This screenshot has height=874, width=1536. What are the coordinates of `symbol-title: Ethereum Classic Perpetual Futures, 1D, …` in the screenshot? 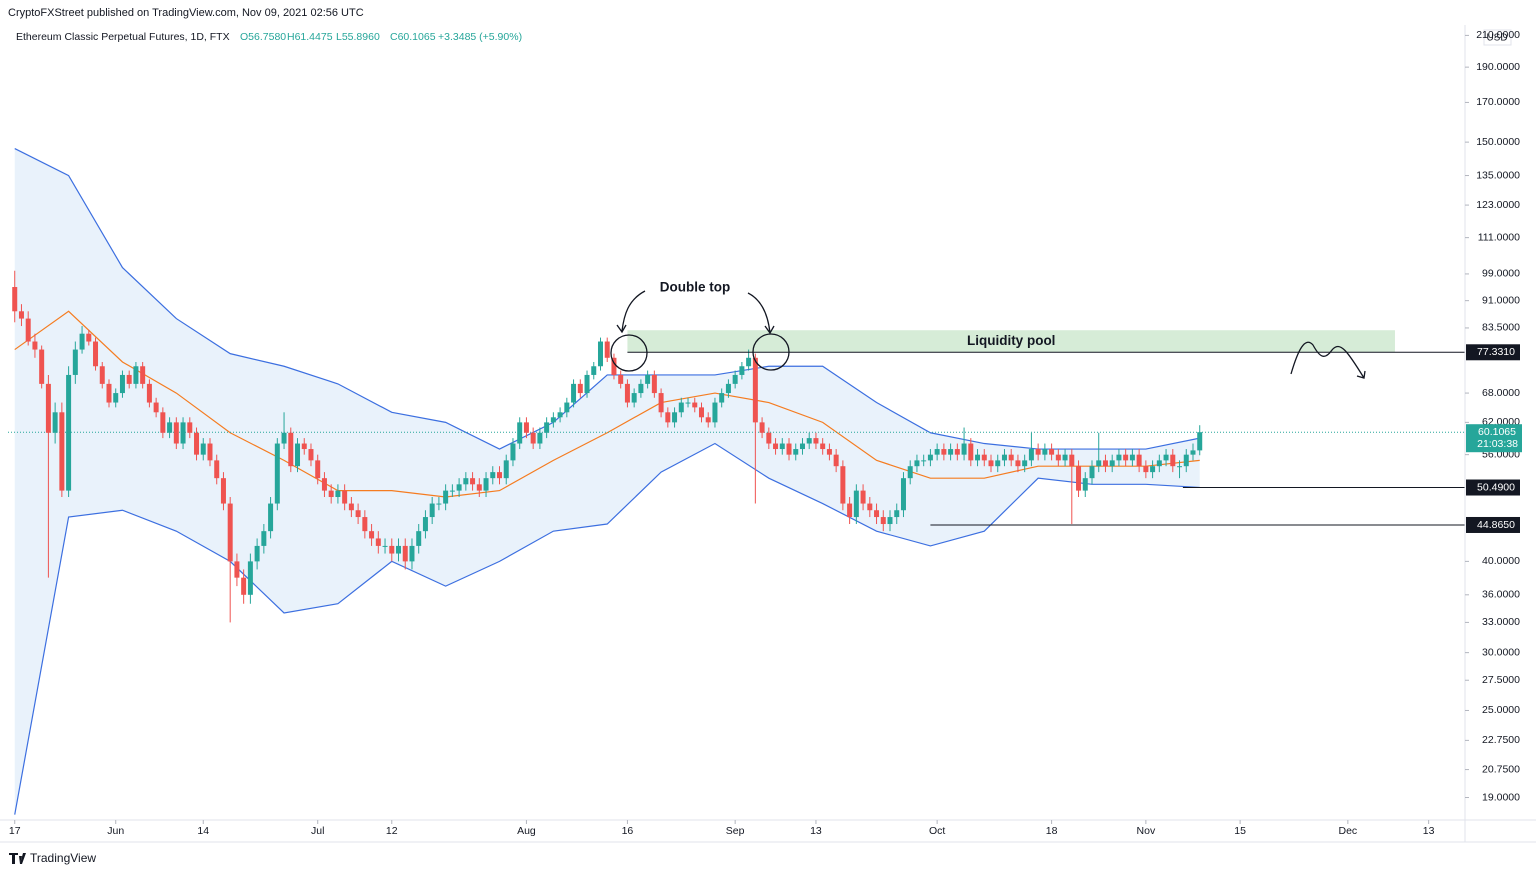 It's located at (123, 37).